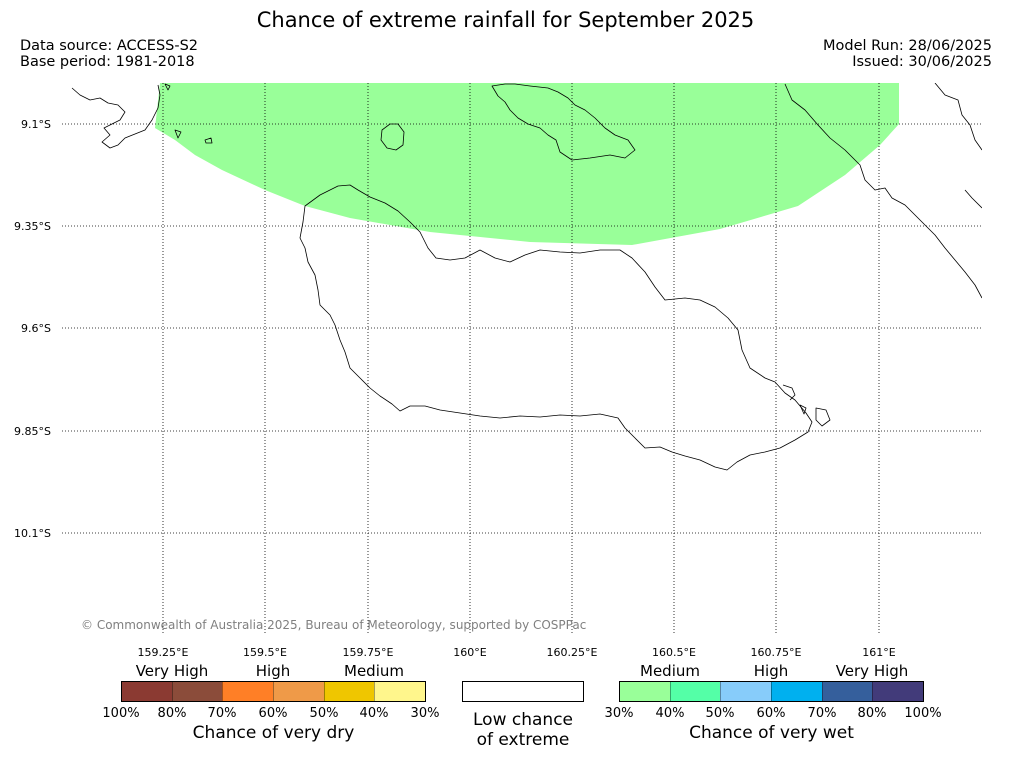 Image resolution: width=1011 pixels, height=758 pixels. What do you see at coordinates (32, 431) in the screenshot?
I see `lat-label: 9.85°S` at bounding box center [32, 431].